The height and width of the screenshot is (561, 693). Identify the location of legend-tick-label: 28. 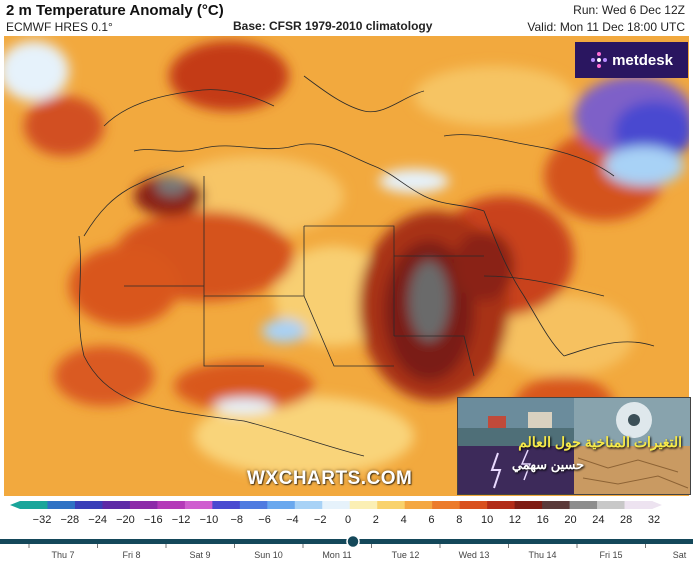
(626, 520).